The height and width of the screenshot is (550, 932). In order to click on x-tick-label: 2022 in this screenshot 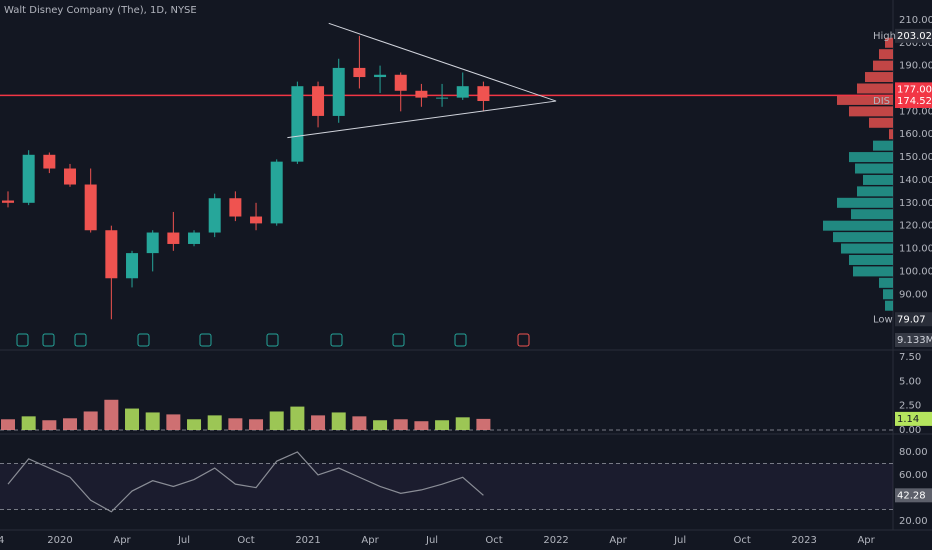, I will do `click(555, 540)`.